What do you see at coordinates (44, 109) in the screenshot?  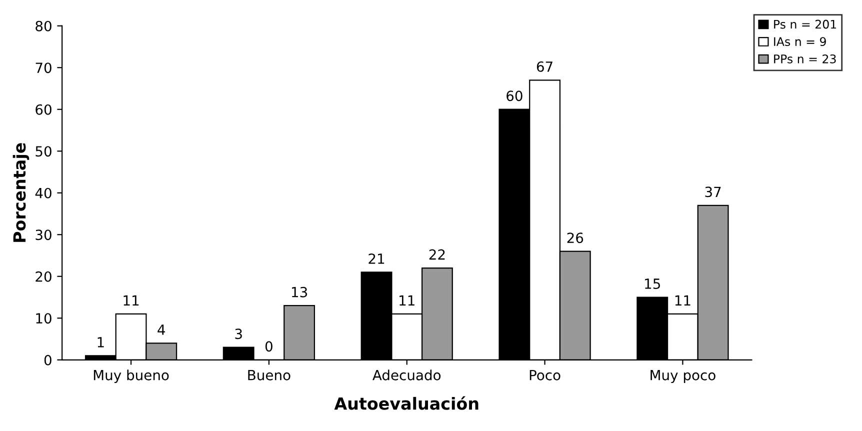 I see `y-tick-label: 60` at bounding box center [44, 109].